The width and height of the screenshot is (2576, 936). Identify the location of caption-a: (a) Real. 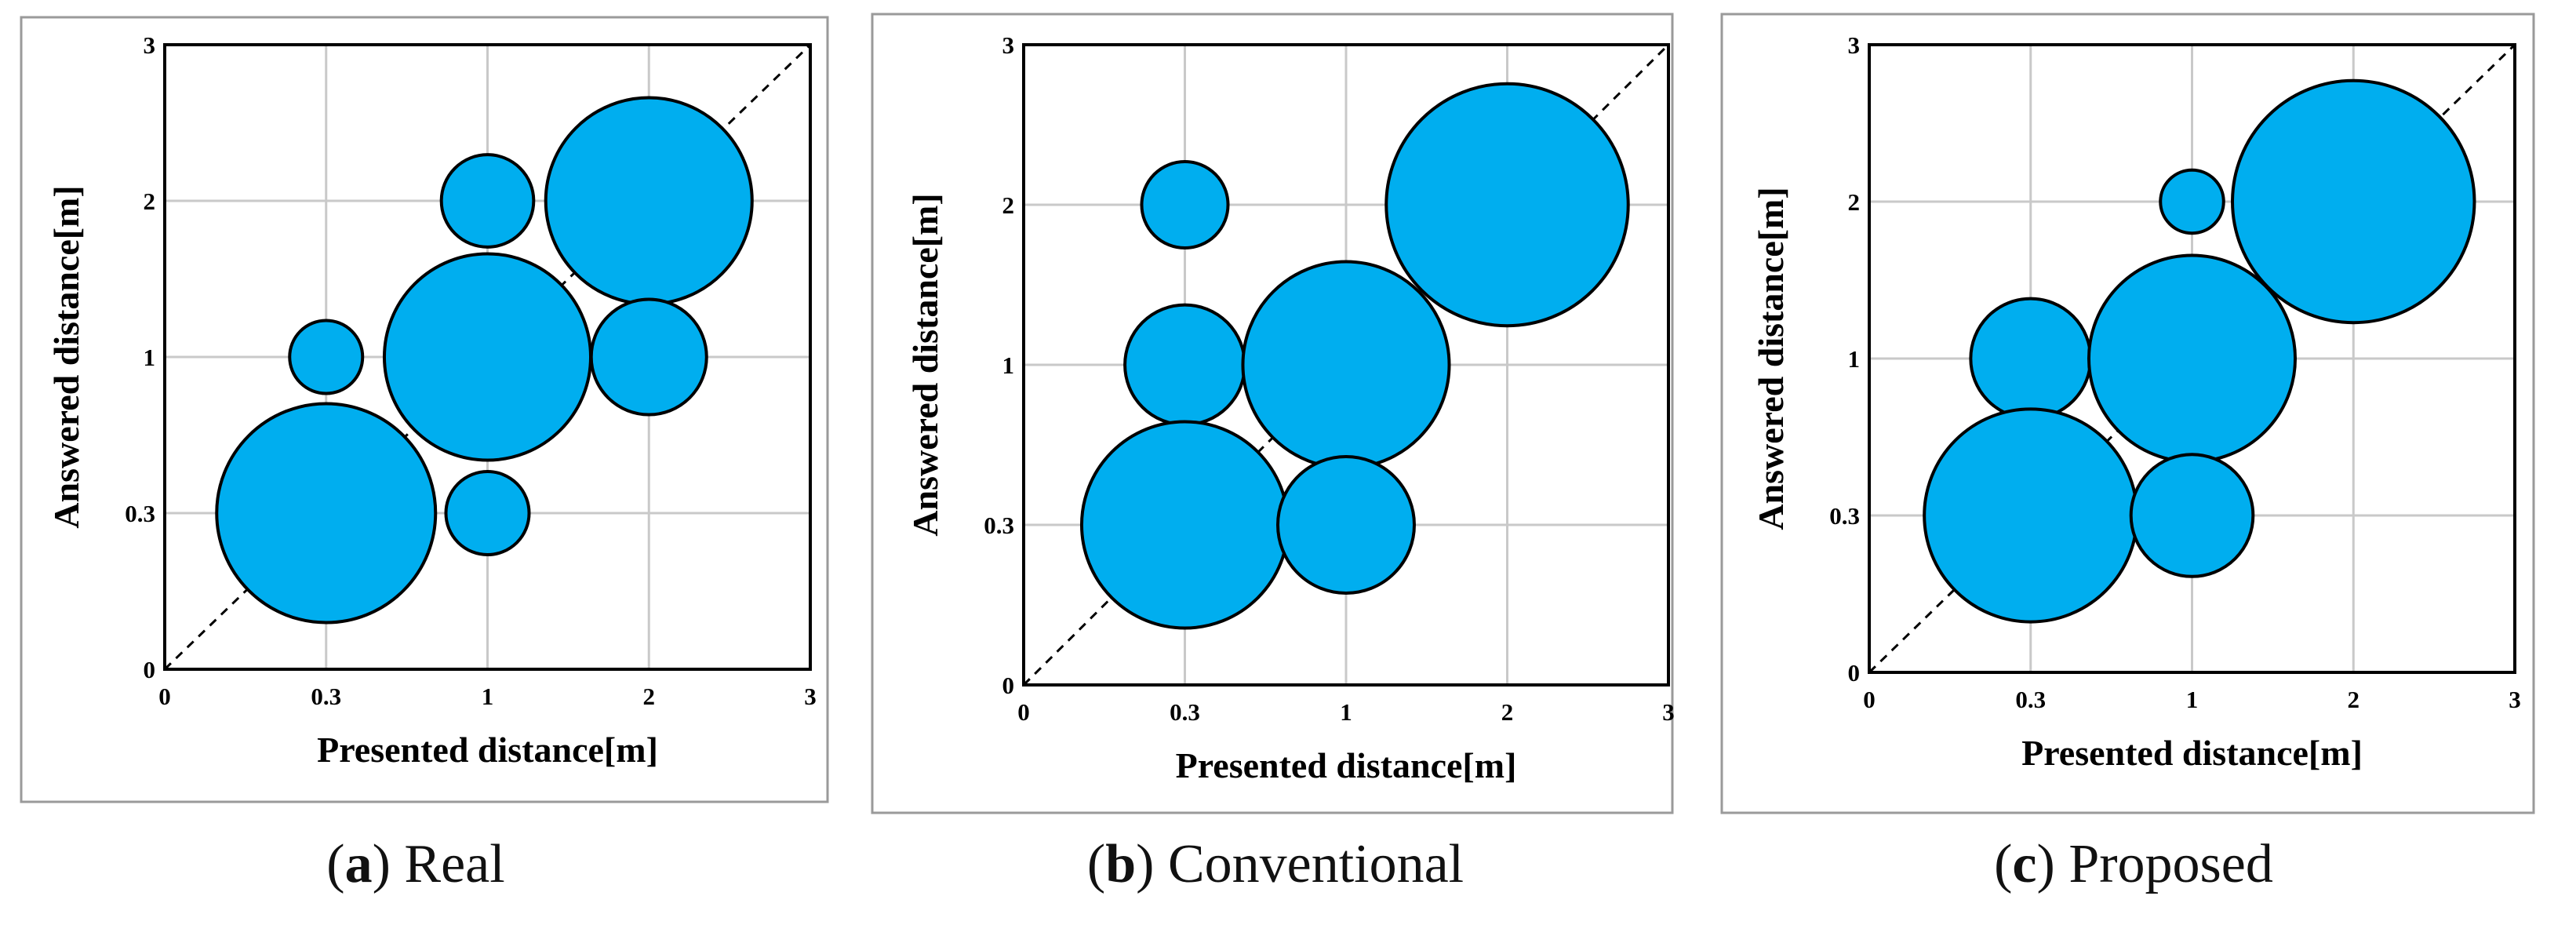
(415, 864).